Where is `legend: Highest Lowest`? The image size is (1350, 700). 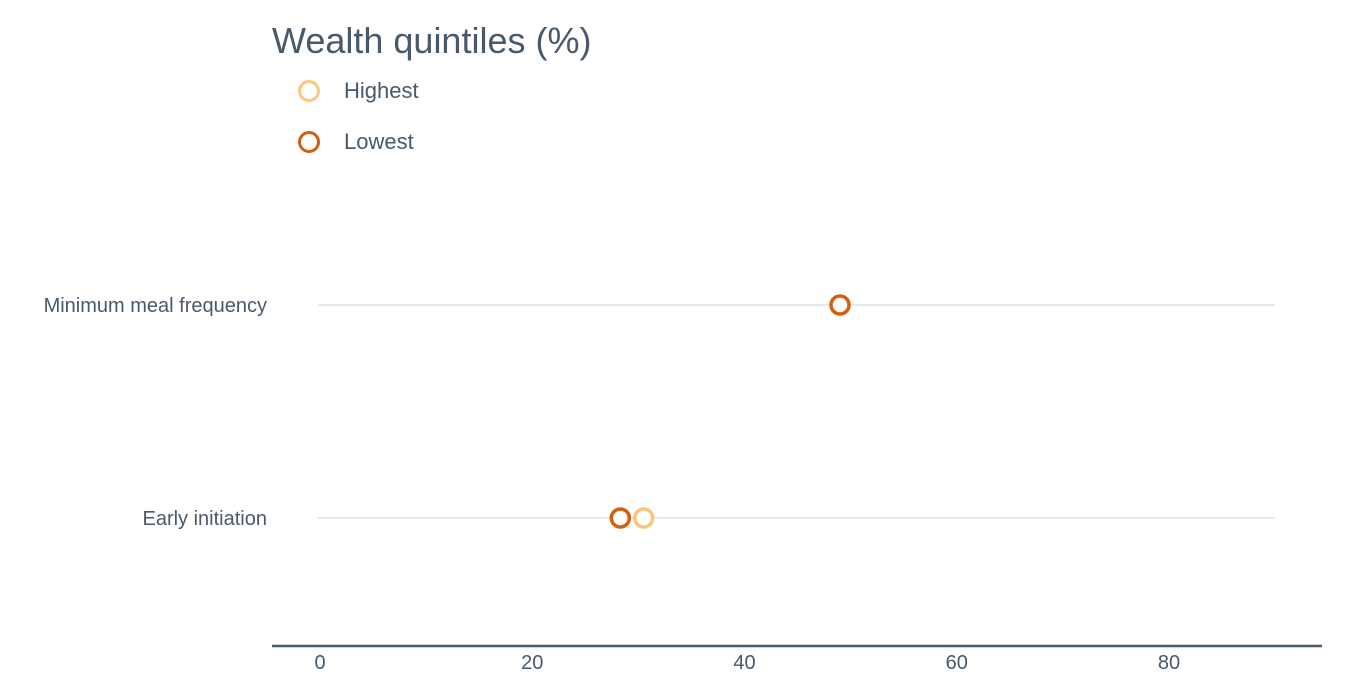
legend: Highest Lowest is located at coordinates (358, 129).